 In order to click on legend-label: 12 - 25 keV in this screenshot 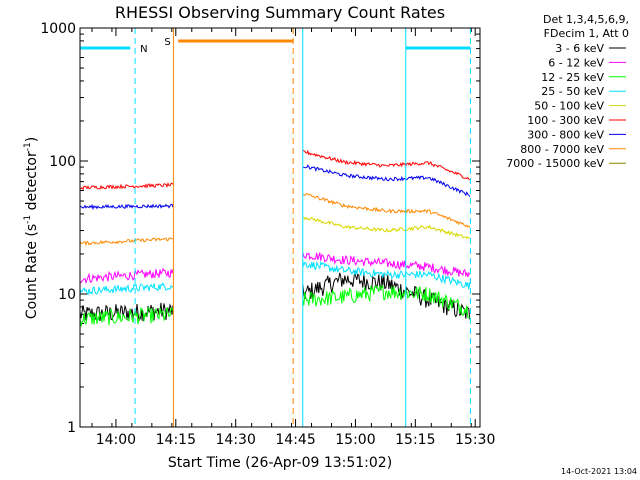, I will do `click(572, 77)`.